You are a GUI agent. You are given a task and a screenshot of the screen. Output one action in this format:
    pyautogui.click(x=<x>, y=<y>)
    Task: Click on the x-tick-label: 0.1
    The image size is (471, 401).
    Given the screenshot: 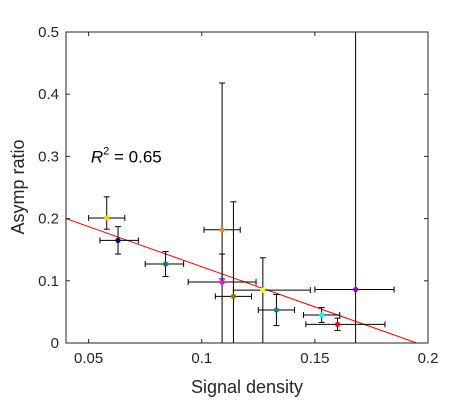 What is the action you would take?
    pyautogui.click(x=201, y=358)
    